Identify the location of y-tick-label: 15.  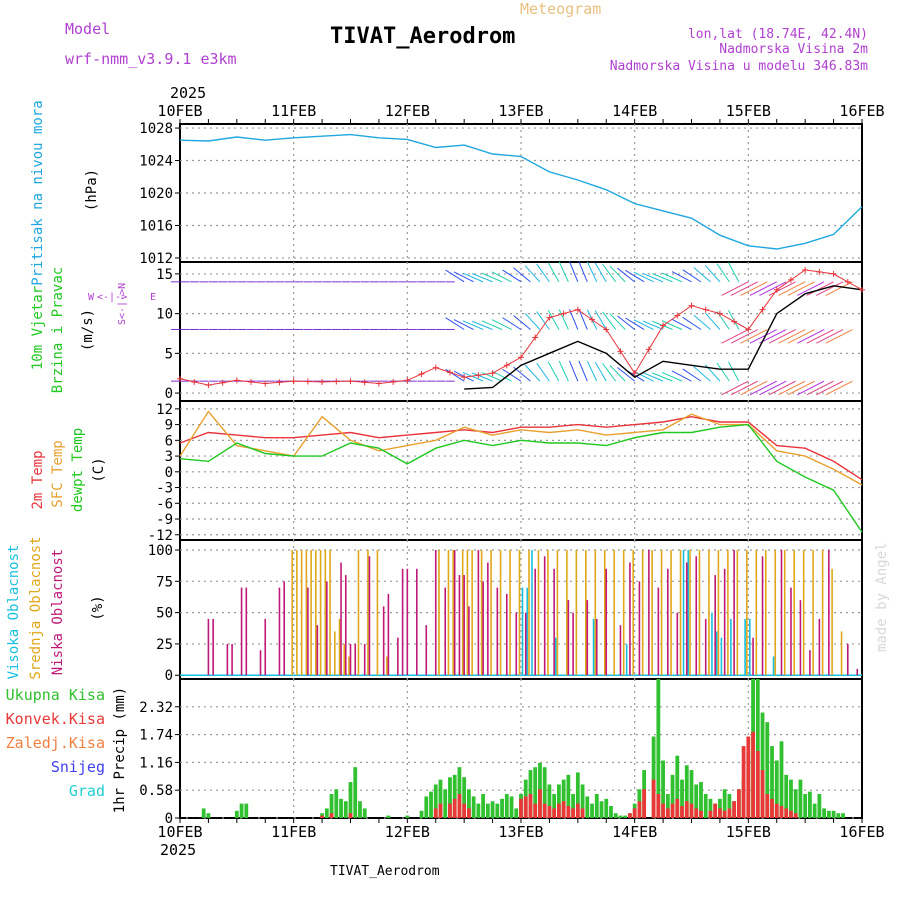
(164, 275).